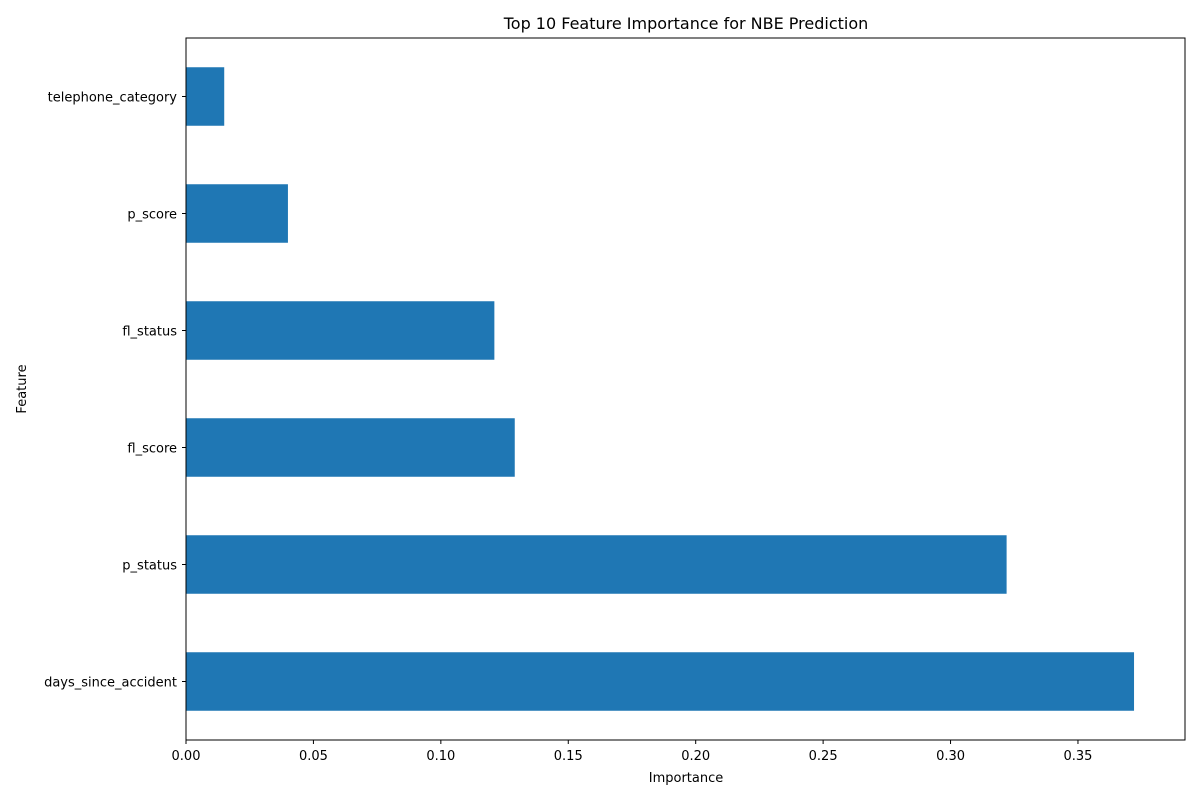 The height and width of the screenshot is (800, 1200). What do you see at coordinates (568, 756) in the screenshot?
I see `x-tick-label: 0.15` at bounding box center [568, 756].